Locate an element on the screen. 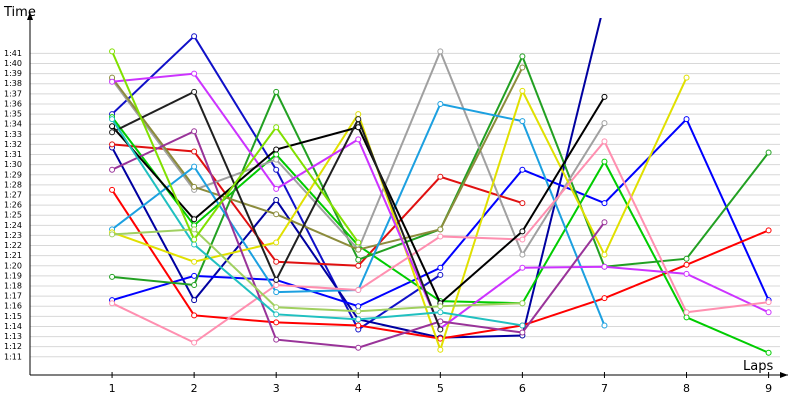  y-tick-label: 1:12 is located at coordinates (13, 346).